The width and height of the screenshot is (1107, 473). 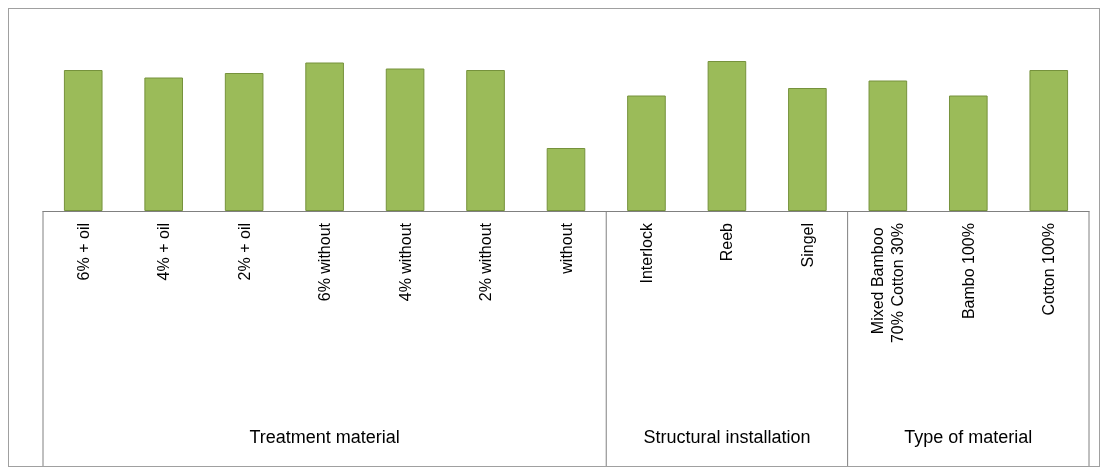 I want to click on x-tick-label: 6% + oil, so click(x=83, y=252).